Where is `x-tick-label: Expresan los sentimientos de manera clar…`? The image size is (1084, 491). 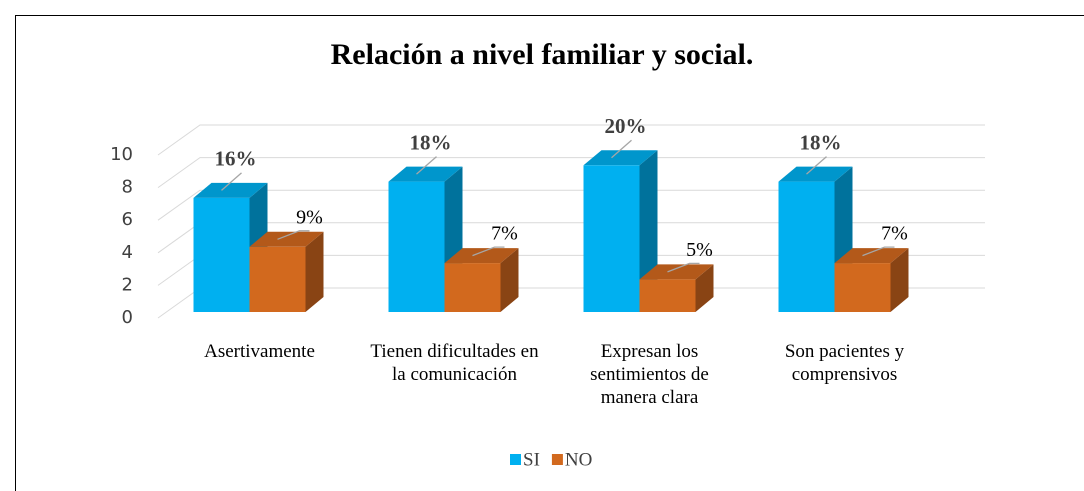 x-tick-label: Expresan los sentimientos de manera clar… is located at coordinates (649, 374).